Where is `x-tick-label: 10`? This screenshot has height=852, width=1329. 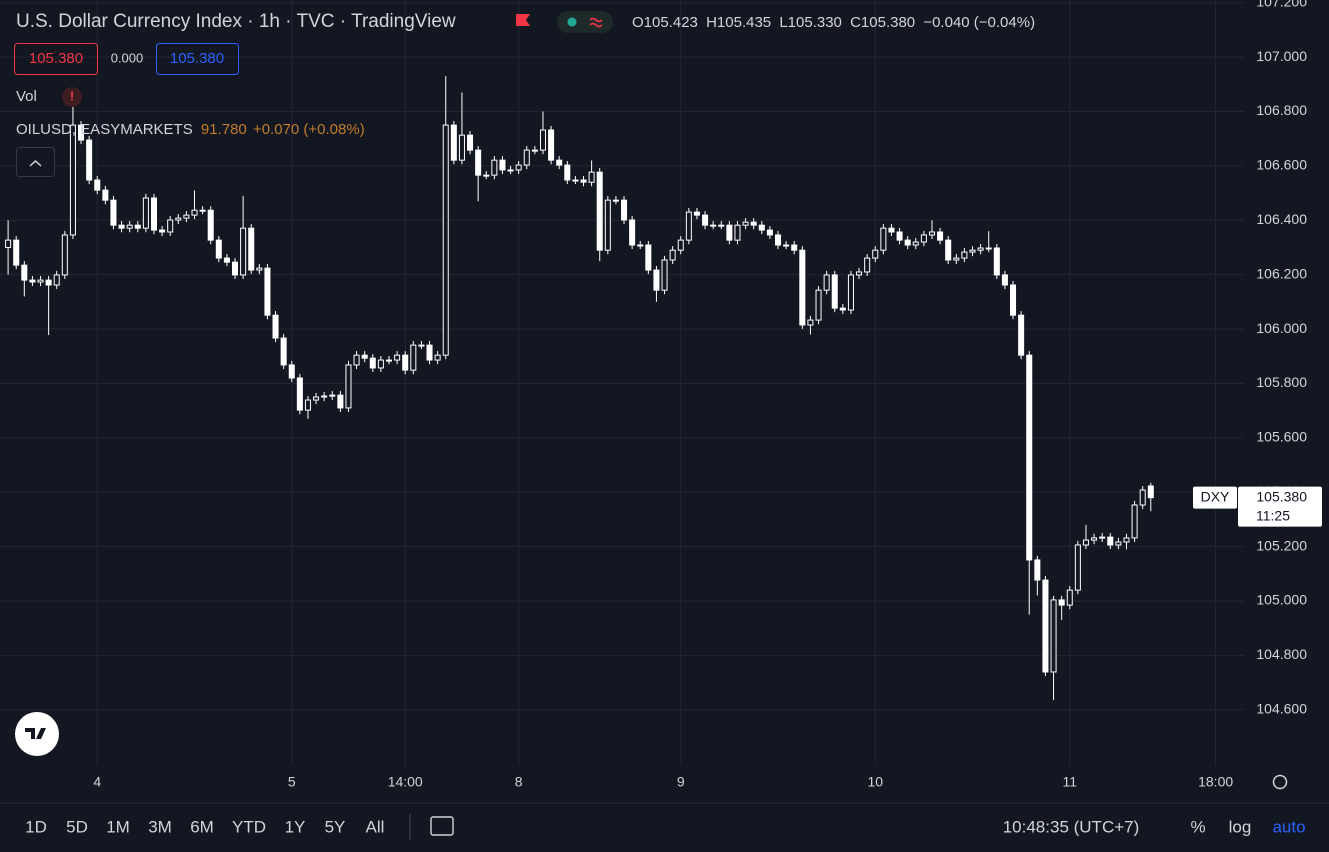 x-tick-label: 10 is located at coordinates (875, 782).